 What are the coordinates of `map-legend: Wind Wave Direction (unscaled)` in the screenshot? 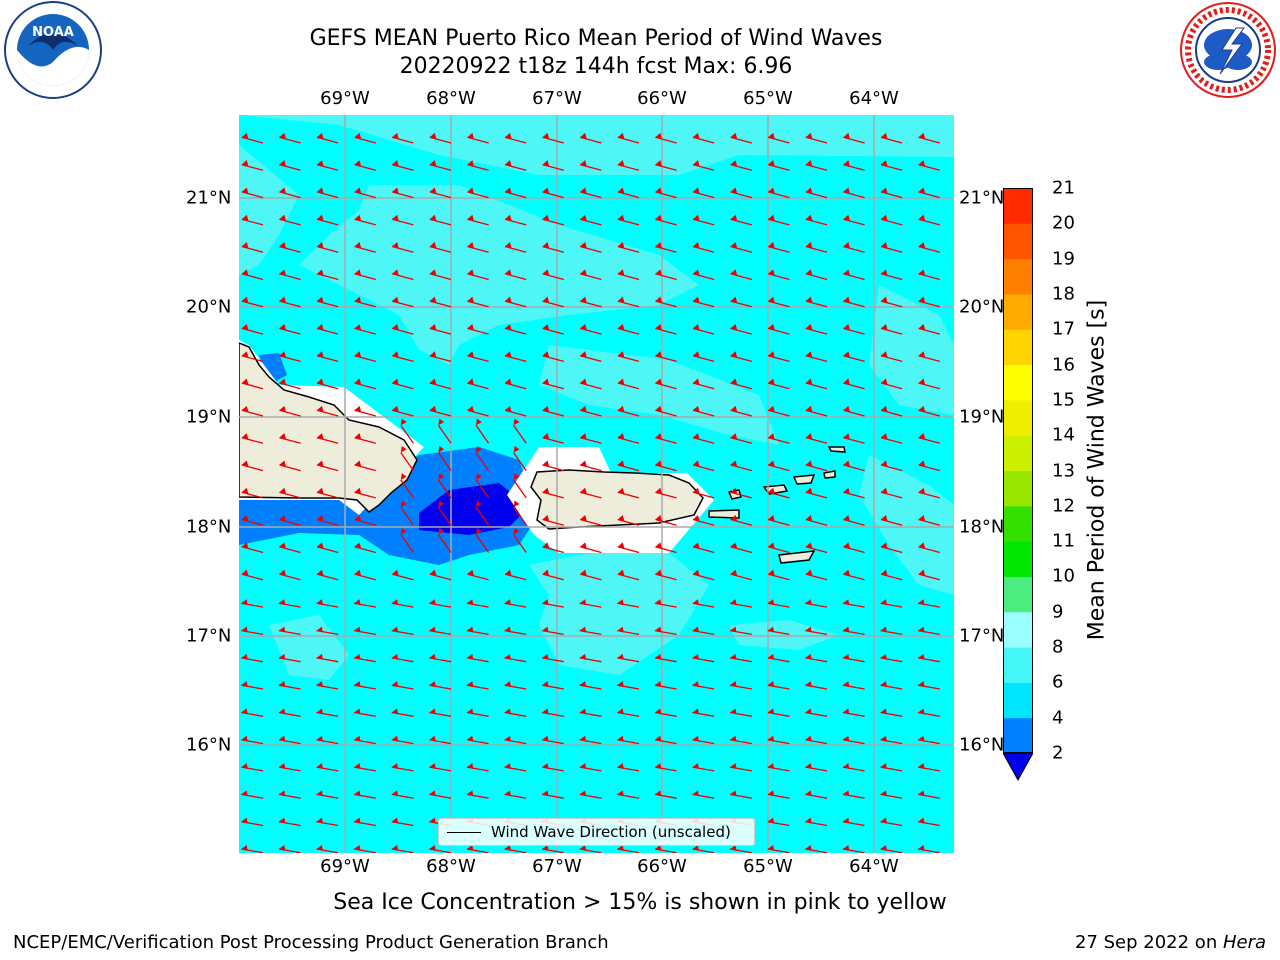 It's located at (596, 832).